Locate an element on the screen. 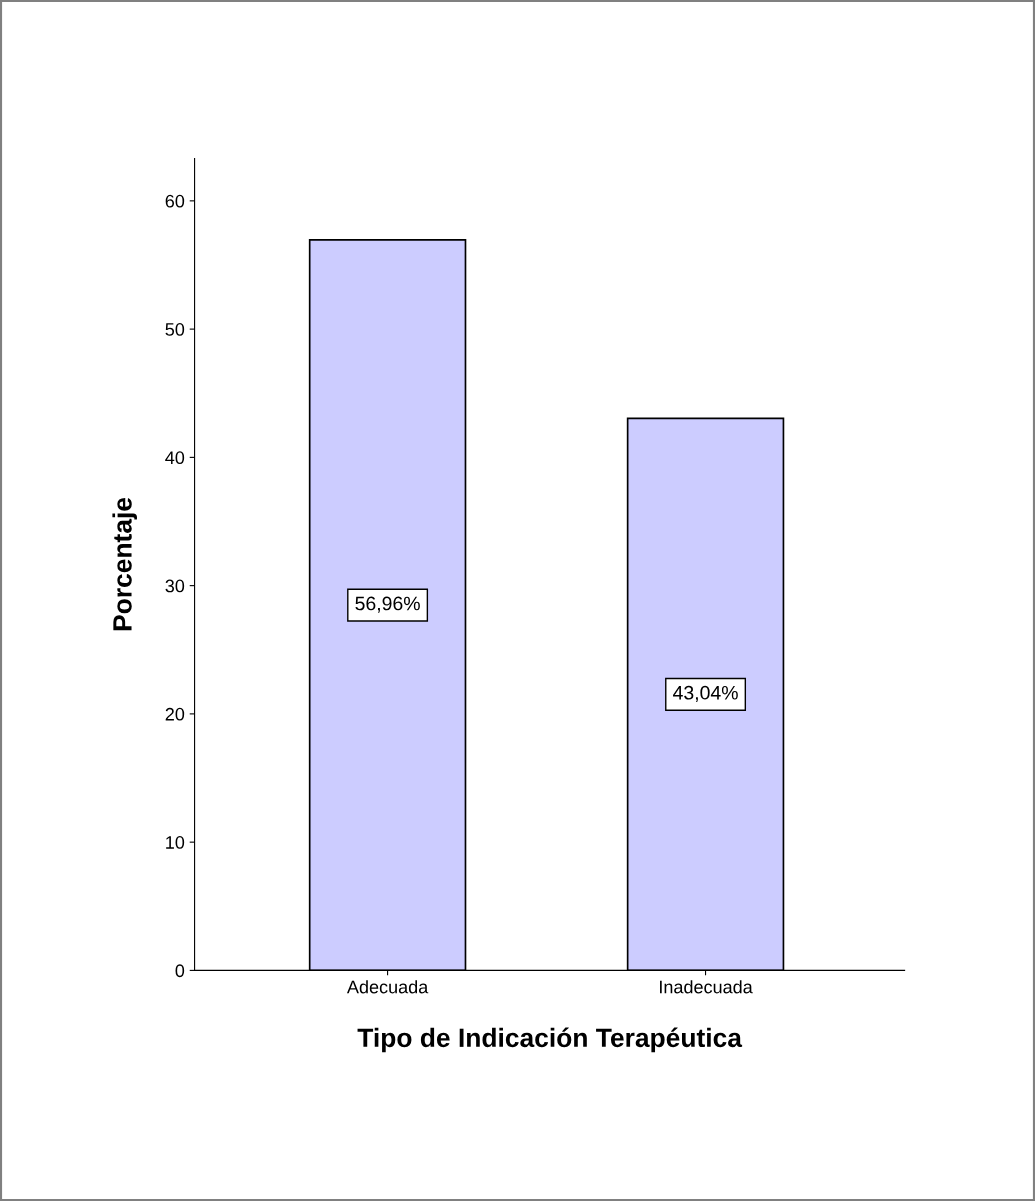  data-label: 56,96% is located at coordinates (387, 604).